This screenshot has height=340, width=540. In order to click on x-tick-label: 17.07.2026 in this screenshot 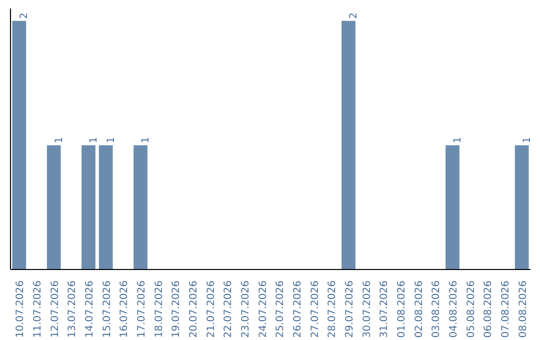, I will do `click(142, 309)`.